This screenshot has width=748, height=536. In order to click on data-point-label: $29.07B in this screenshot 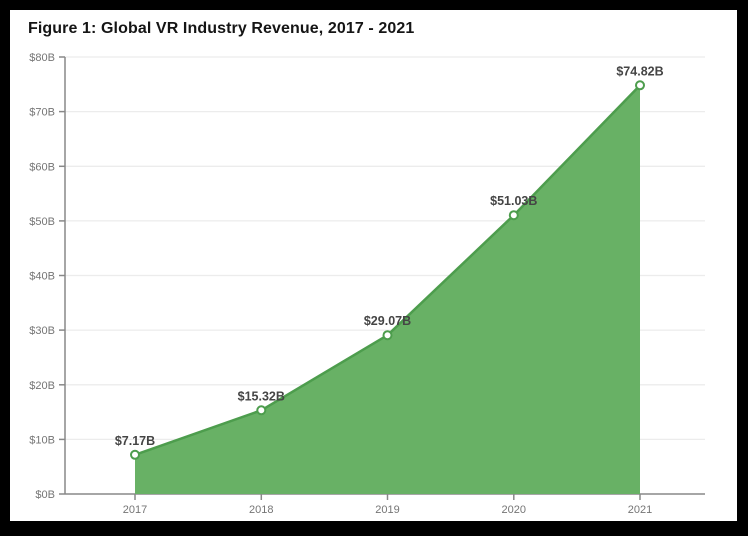, I will do `click(387, 321)`.